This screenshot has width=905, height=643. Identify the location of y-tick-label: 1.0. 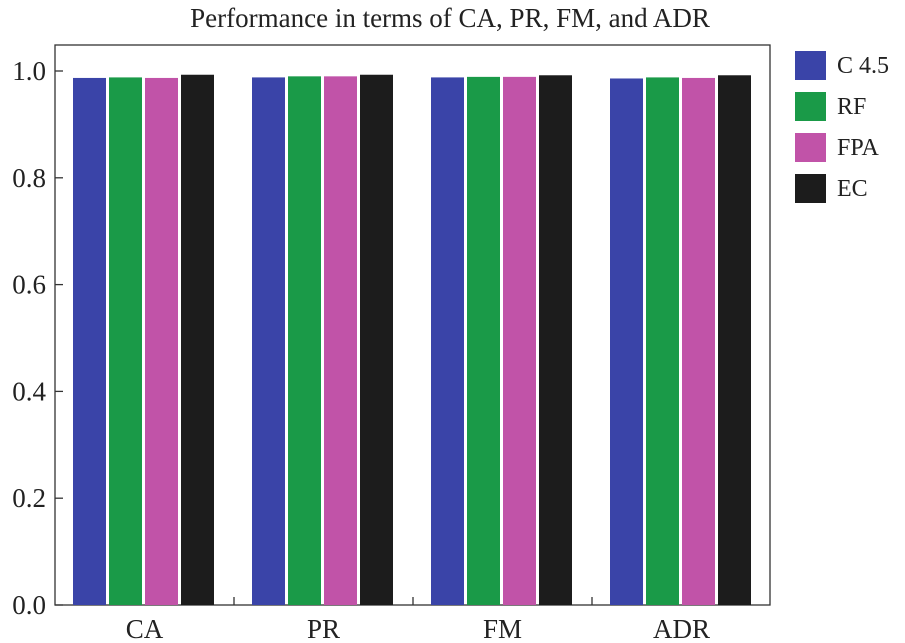
(29, 71).